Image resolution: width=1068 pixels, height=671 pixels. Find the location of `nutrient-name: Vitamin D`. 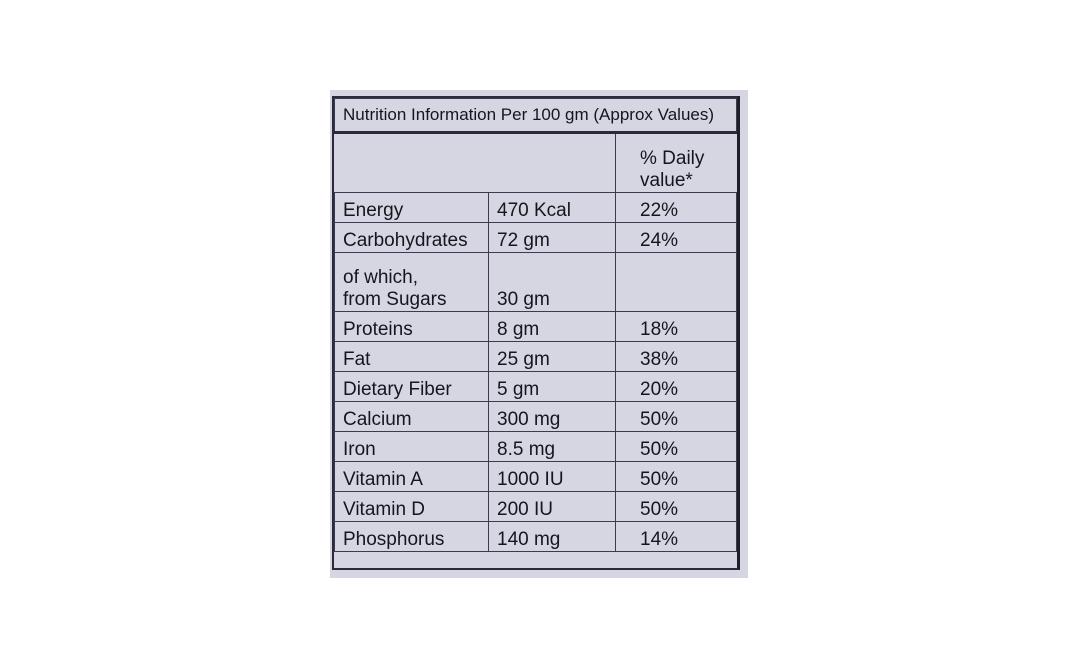

nutrient-name: Vitamin D is located at coordinates (411, 506).